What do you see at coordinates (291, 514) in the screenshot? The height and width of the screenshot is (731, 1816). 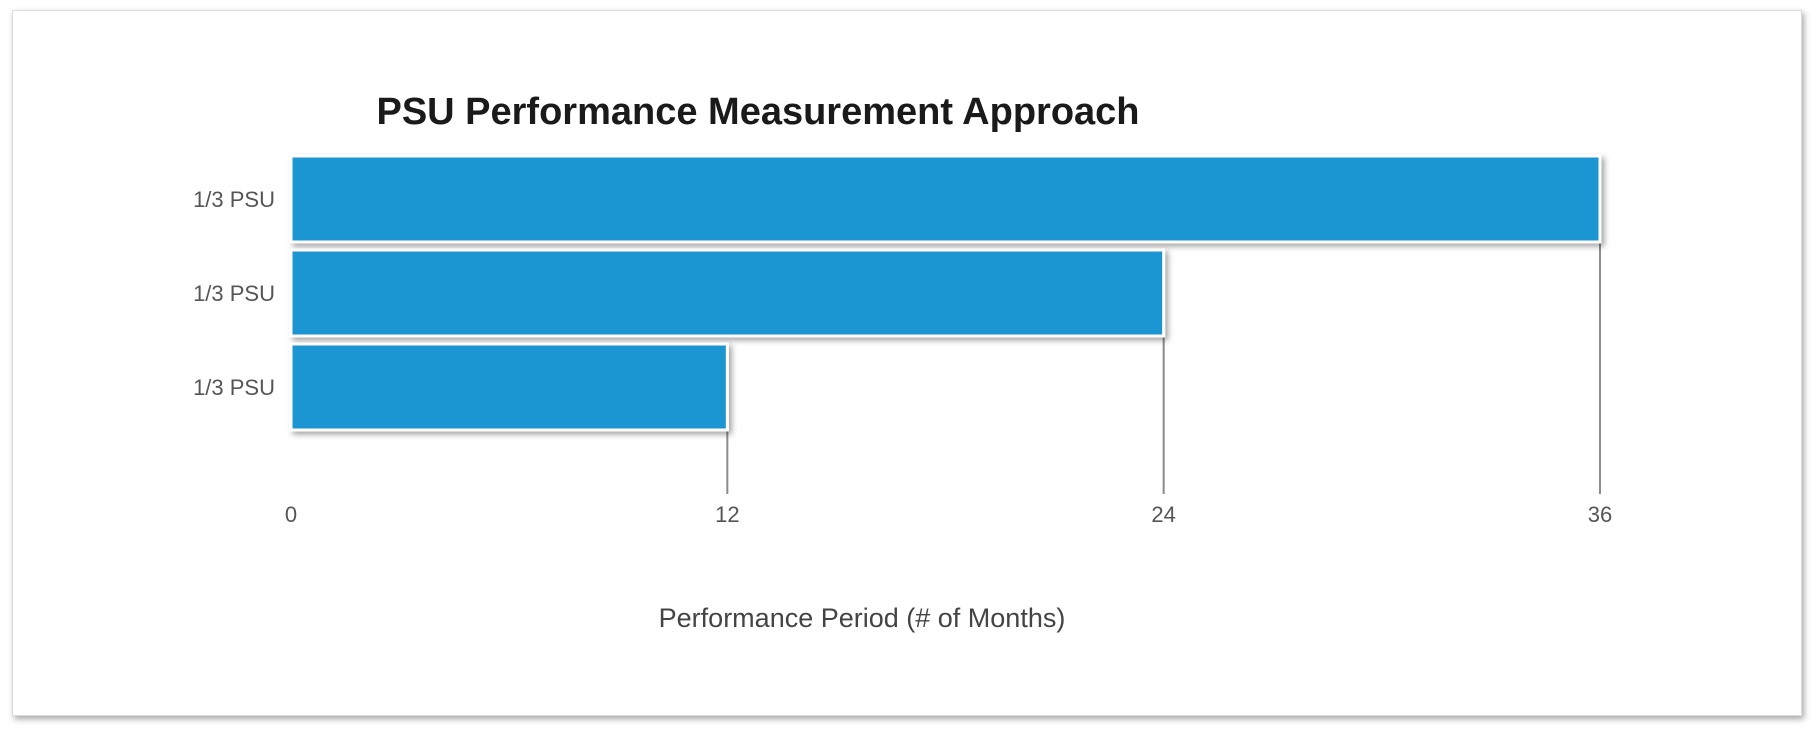 I see `x-tick-label: 0` at bounding box center [291, 514].